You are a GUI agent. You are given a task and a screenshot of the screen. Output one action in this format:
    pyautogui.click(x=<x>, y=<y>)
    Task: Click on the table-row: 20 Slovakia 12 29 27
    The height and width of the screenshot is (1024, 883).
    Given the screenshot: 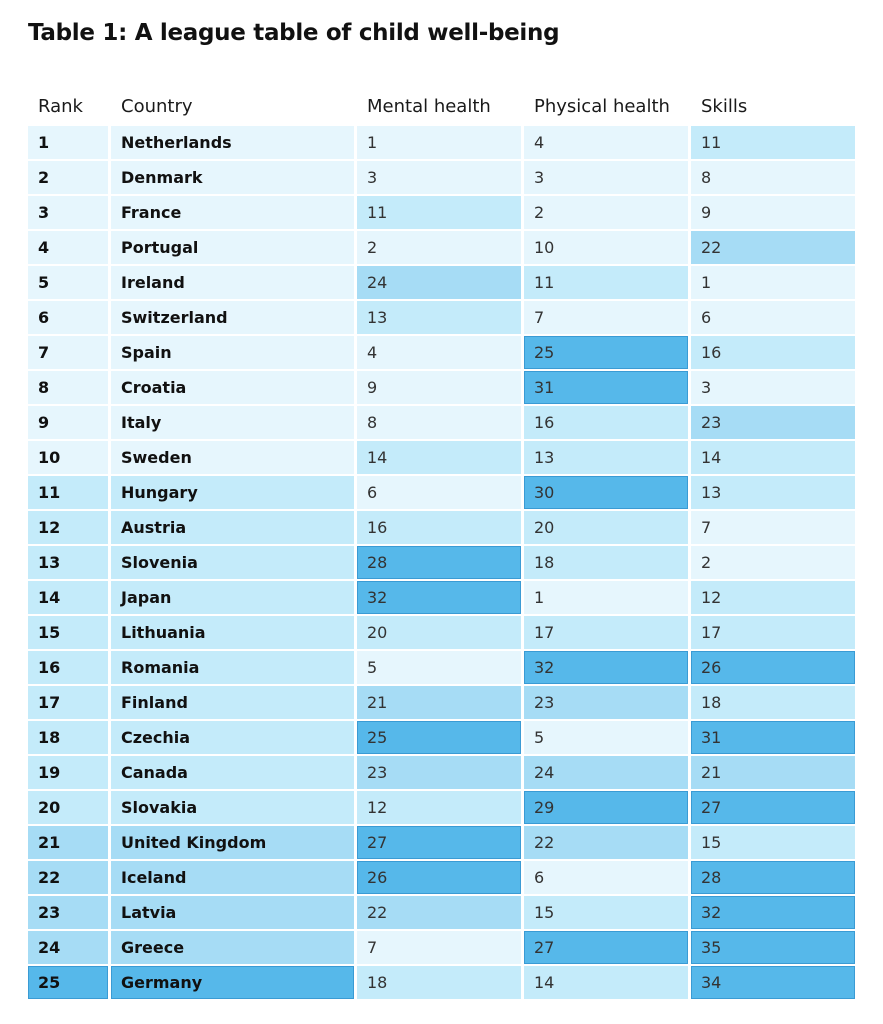 What is the action you would take?
    pyautogui.click(x=443, y=807)
    